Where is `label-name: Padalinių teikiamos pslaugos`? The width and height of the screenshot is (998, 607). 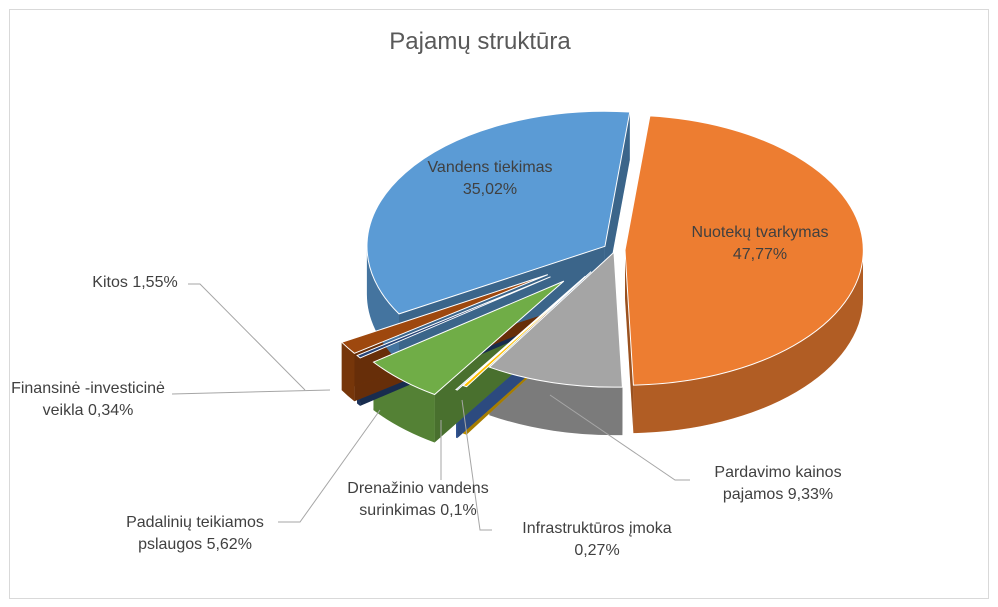
label-name: Padalinių teikiamos pslaugos is located at coordinates (195, 533).